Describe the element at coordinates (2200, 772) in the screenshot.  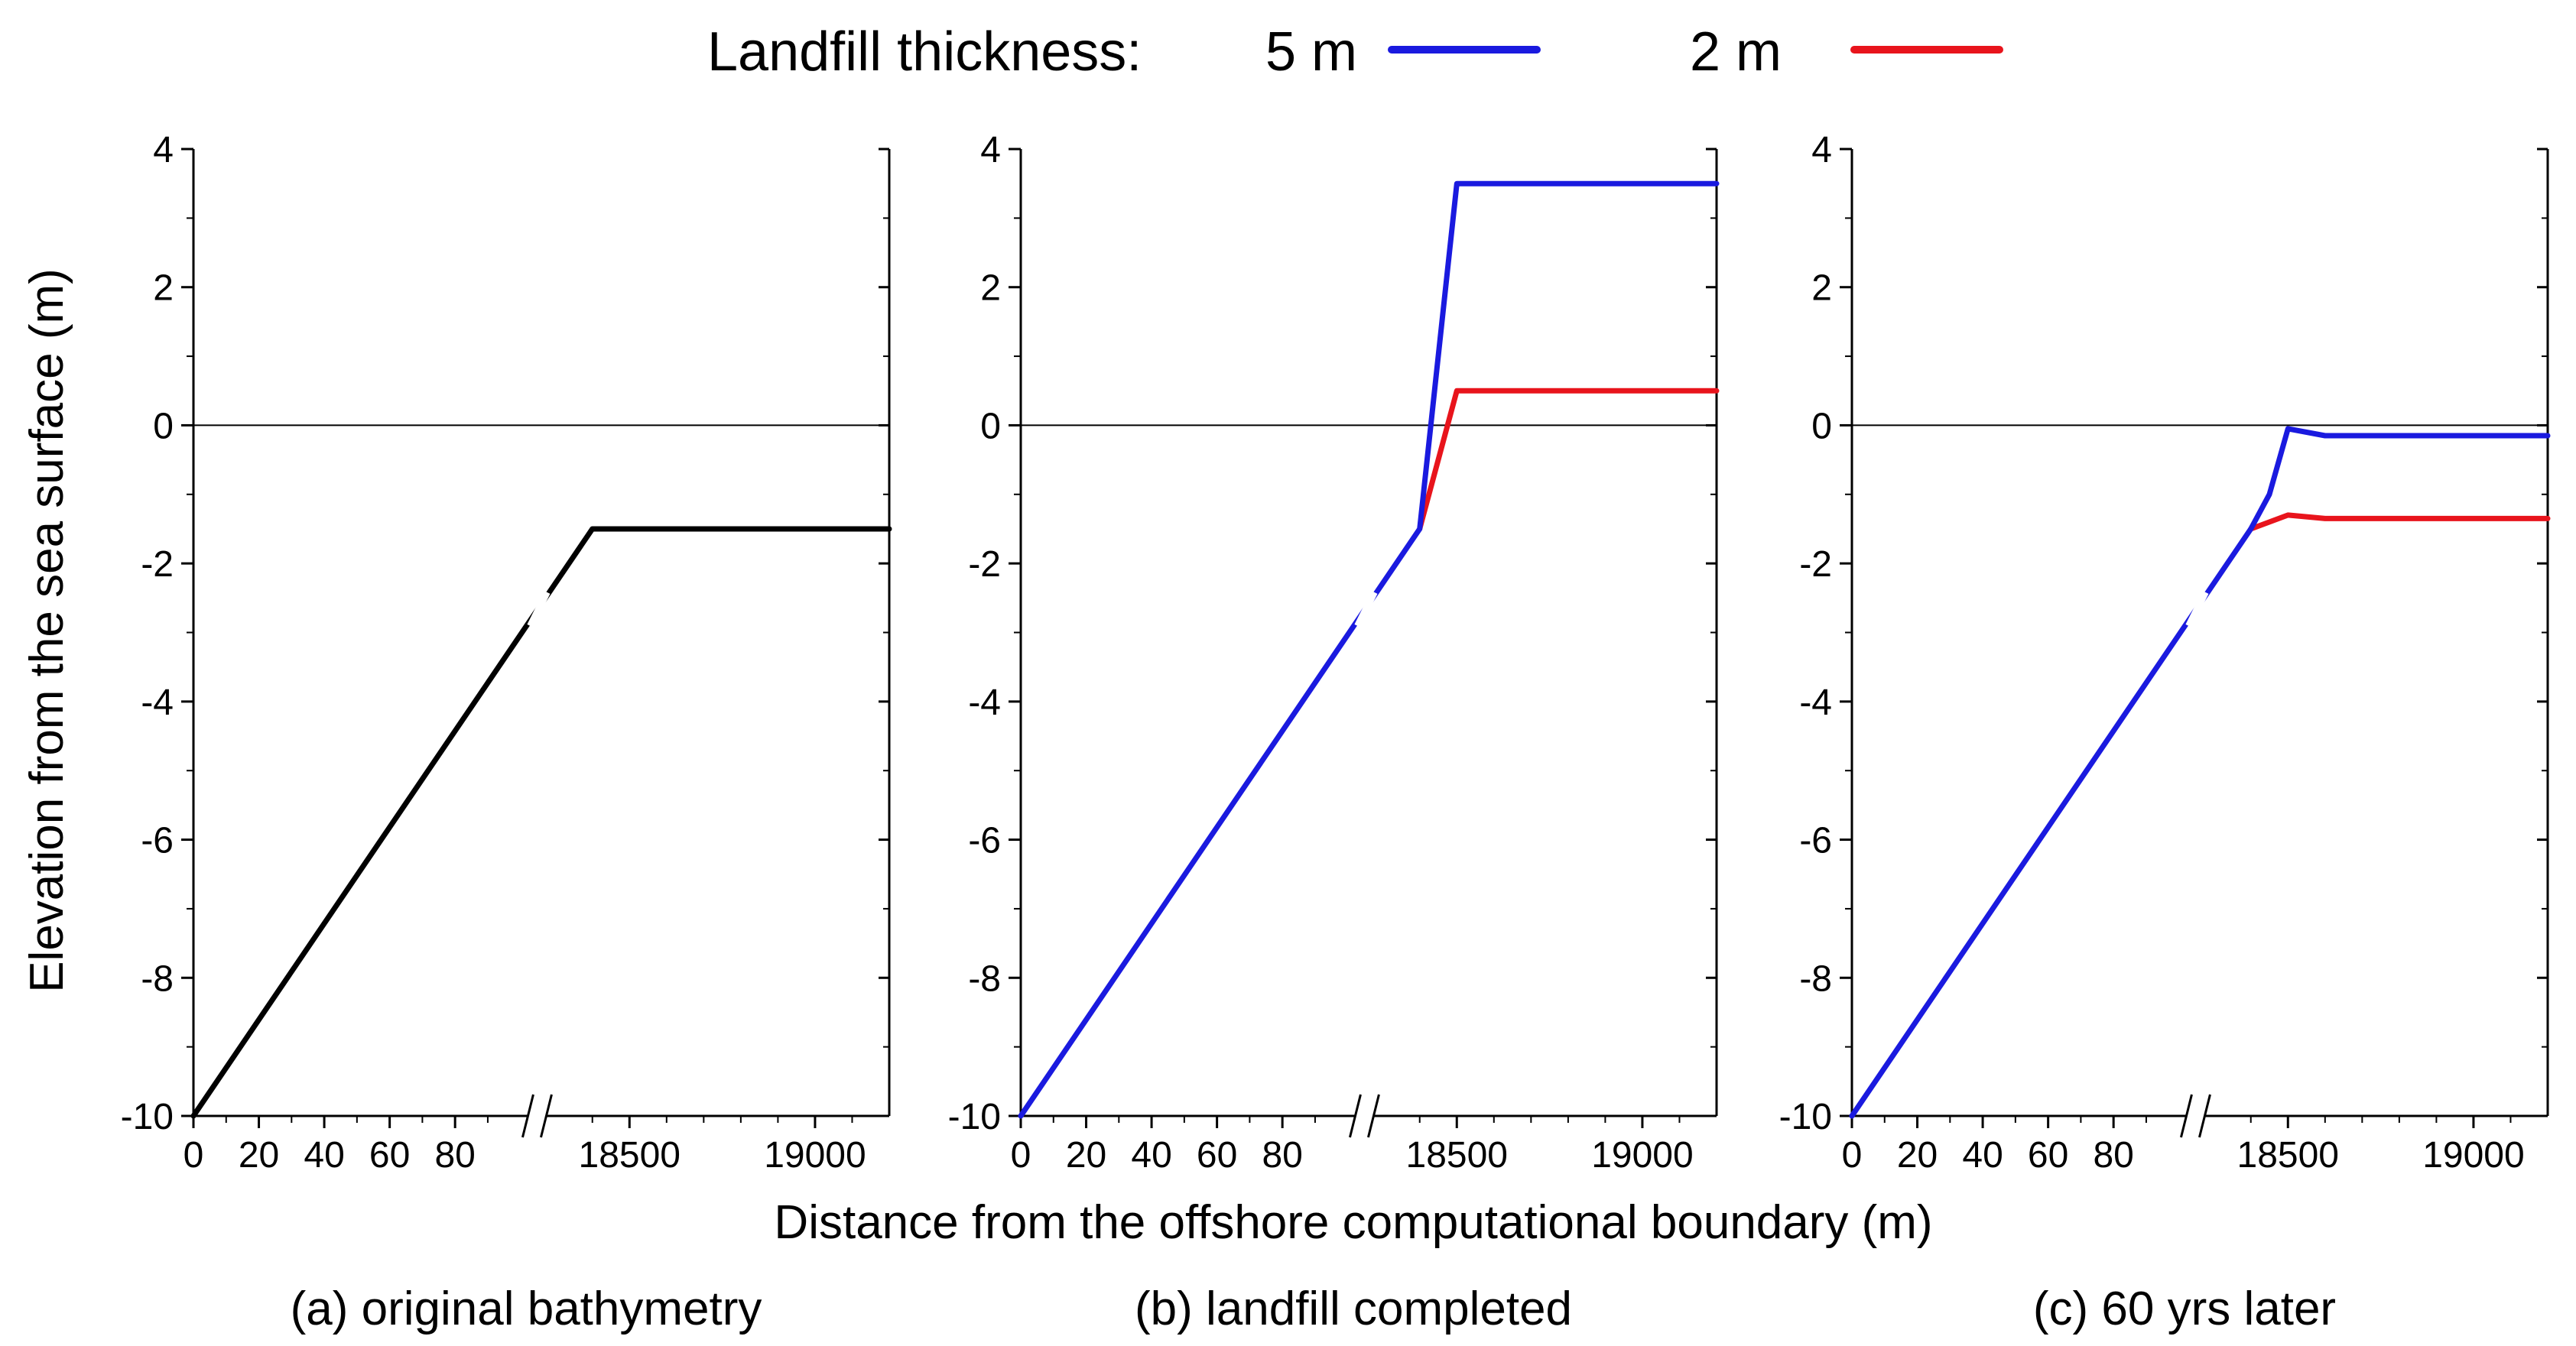
I see `series-line-5m` at that location.